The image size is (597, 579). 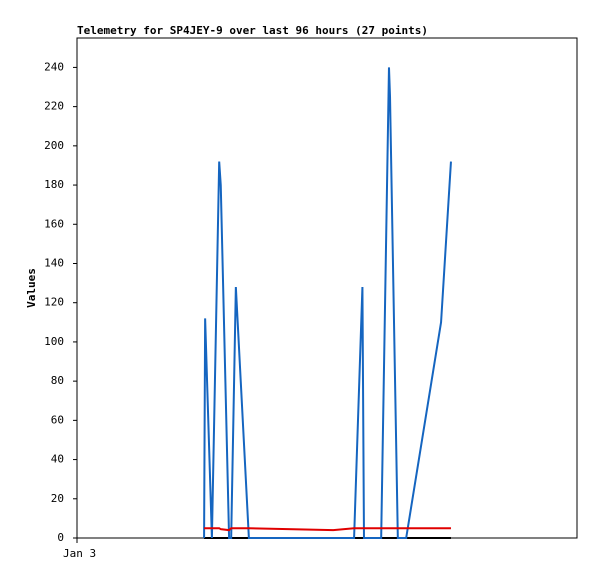 I want to click on series-line, so click(x=327, y=529).